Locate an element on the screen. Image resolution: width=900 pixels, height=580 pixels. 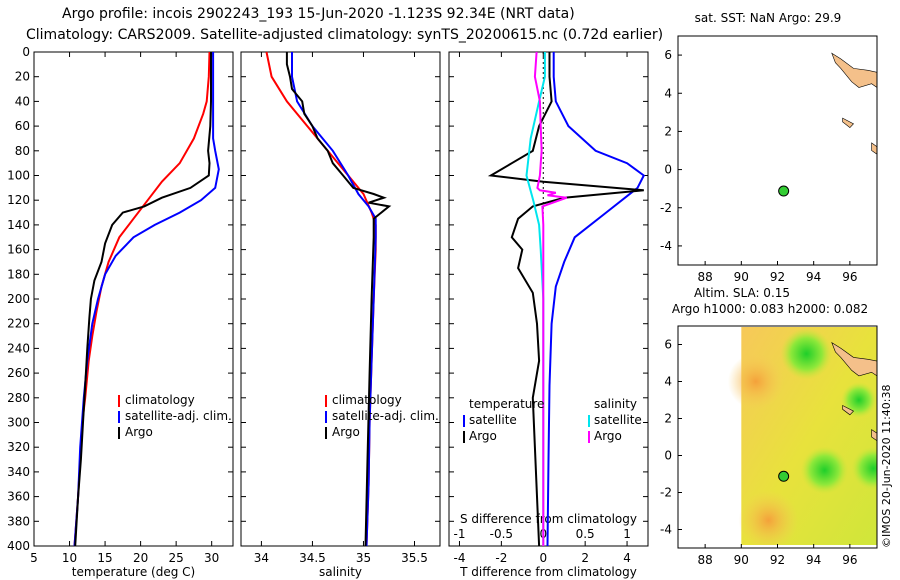
series-group is located at coordinates (146, 299).